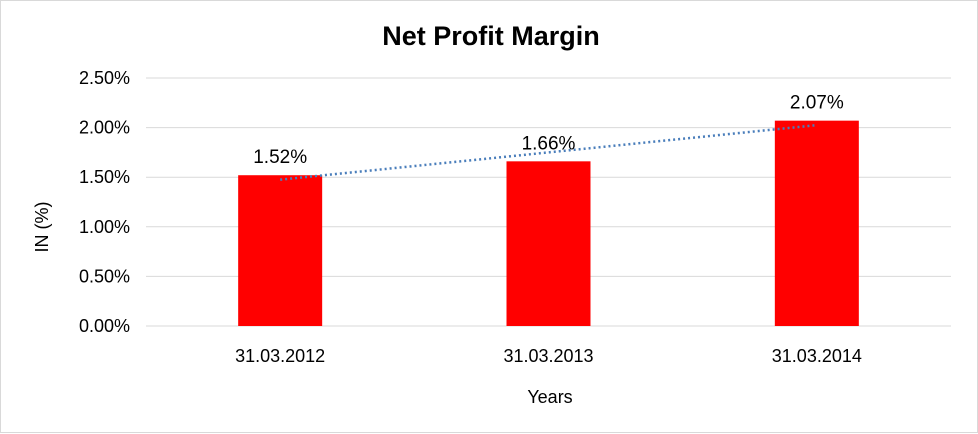 Image resolution: width=978 pixels, height=434 pixels. What do you see at coordinates (42, 227) in the screenshot?
I see `y-axis-label: IN (%)` at bounding box center [42, 227].